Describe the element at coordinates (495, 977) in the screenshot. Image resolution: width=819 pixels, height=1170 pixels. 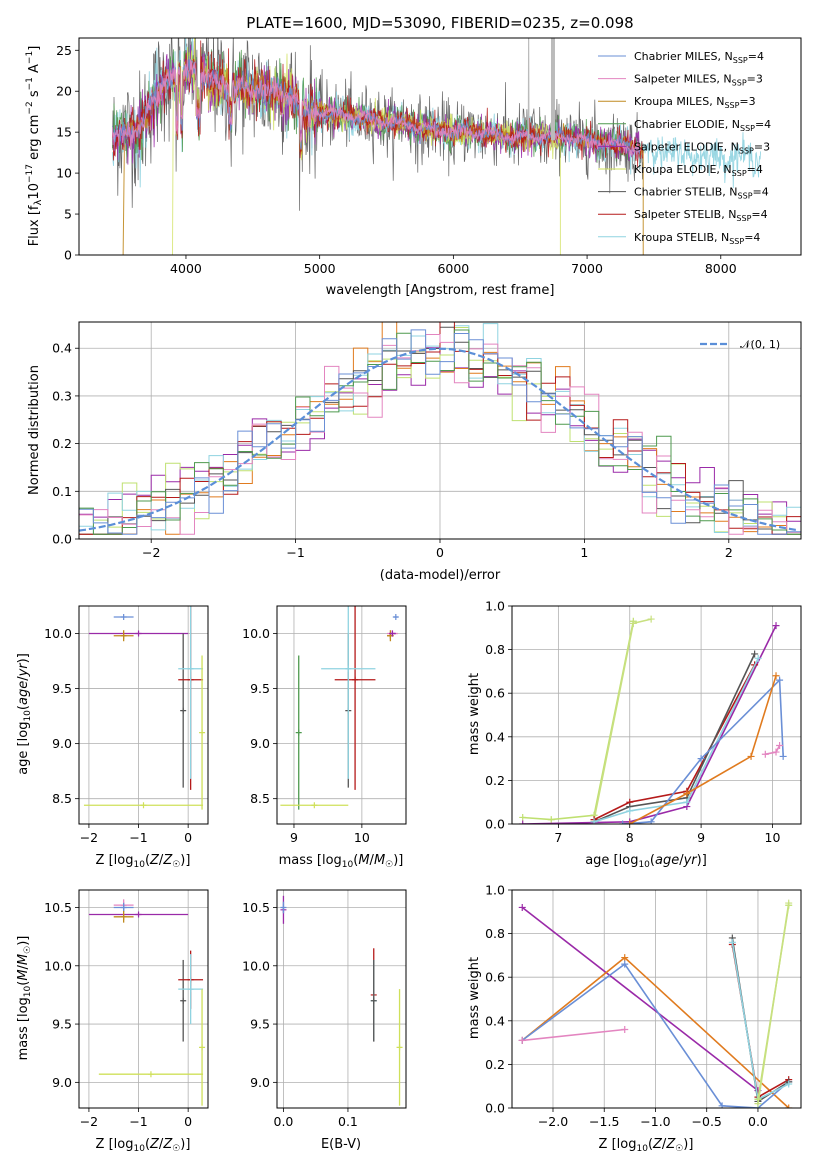
I see `mass-weight-vs-Z-ytick-label: 0.6` at that location.